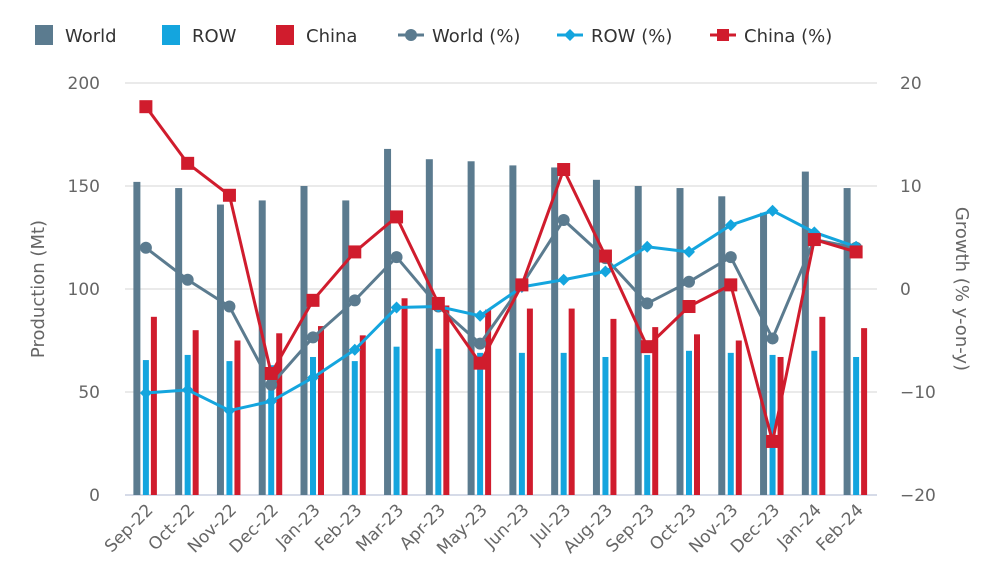 The width and height of the screenshot is (1000, 578). I want to click on y-tick-label: 100, so click(84, 290).